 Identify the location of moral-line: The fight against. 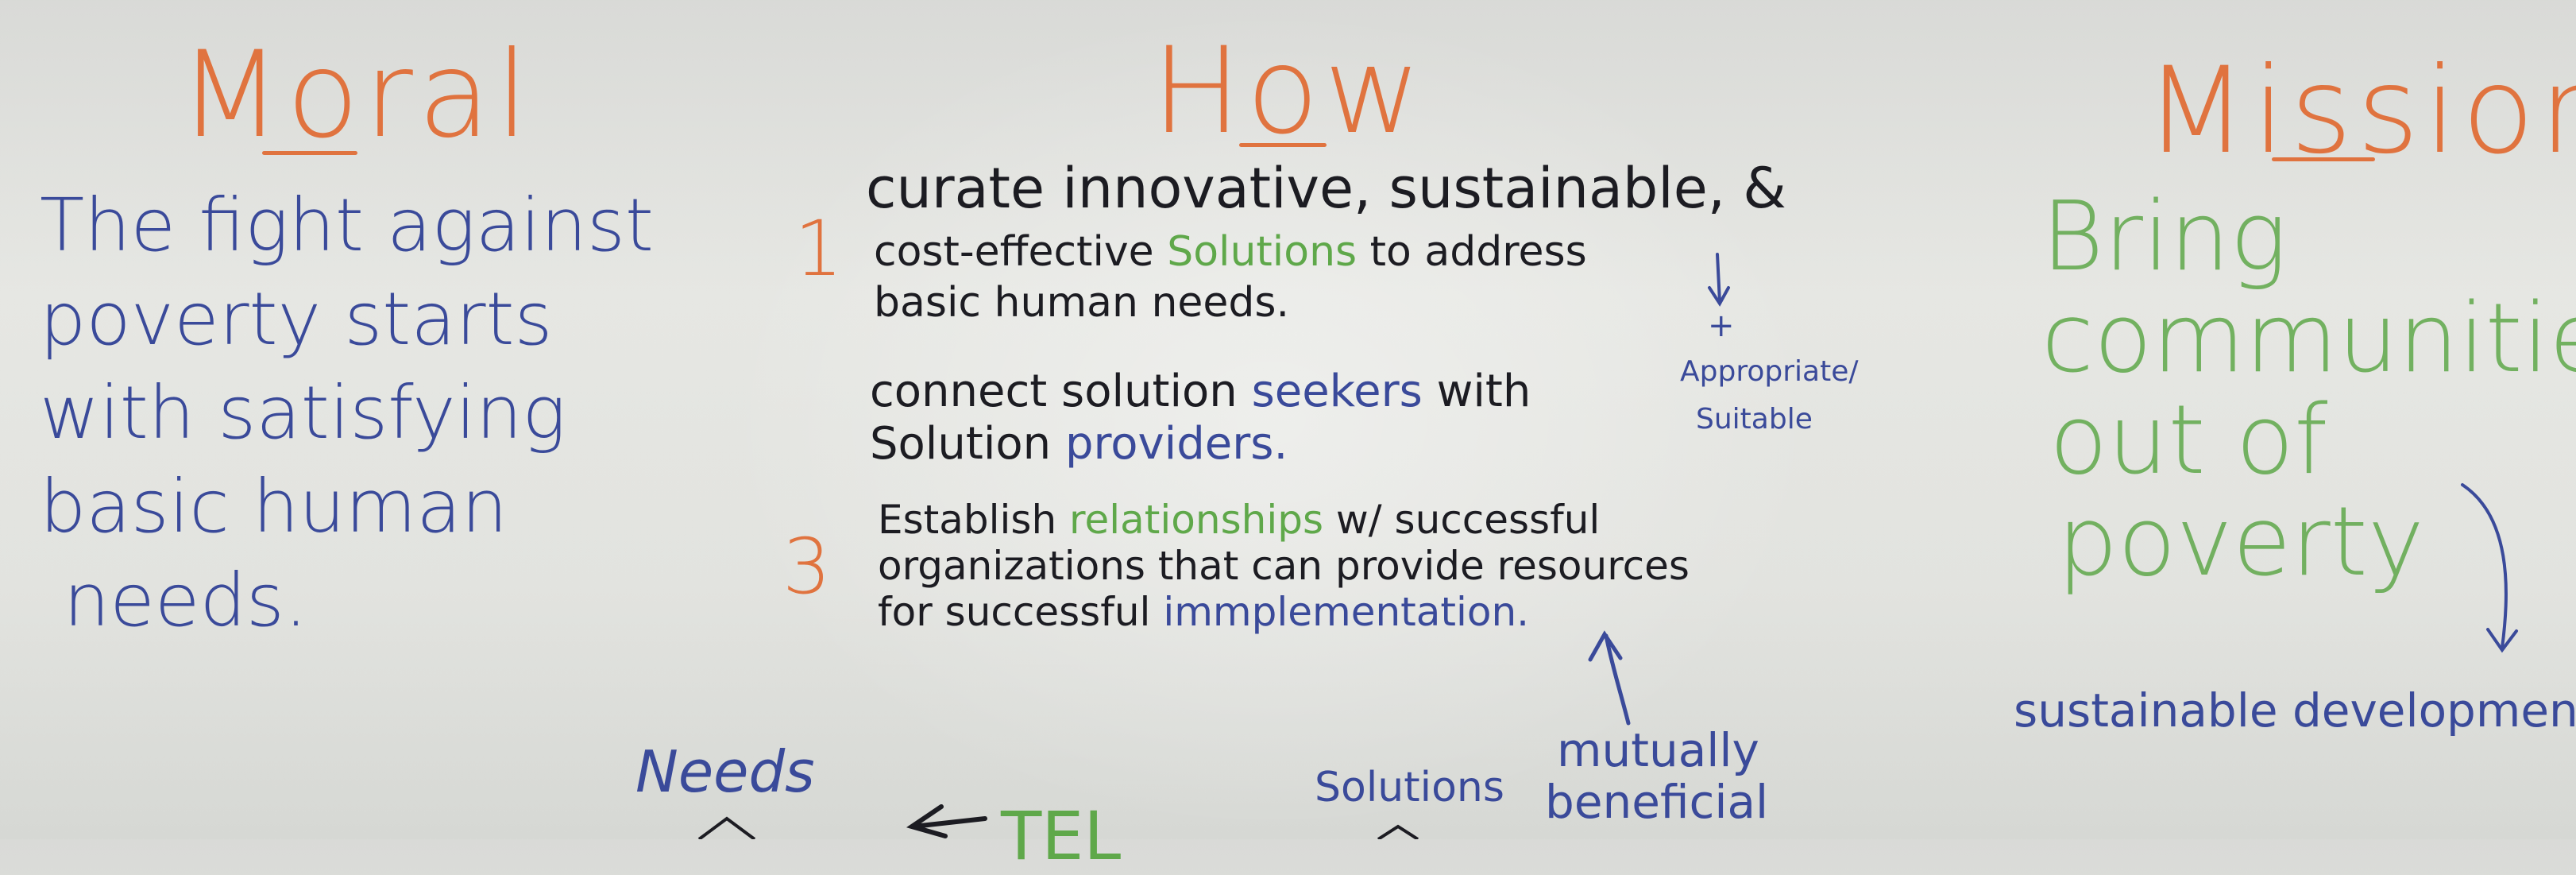
(347, 225).